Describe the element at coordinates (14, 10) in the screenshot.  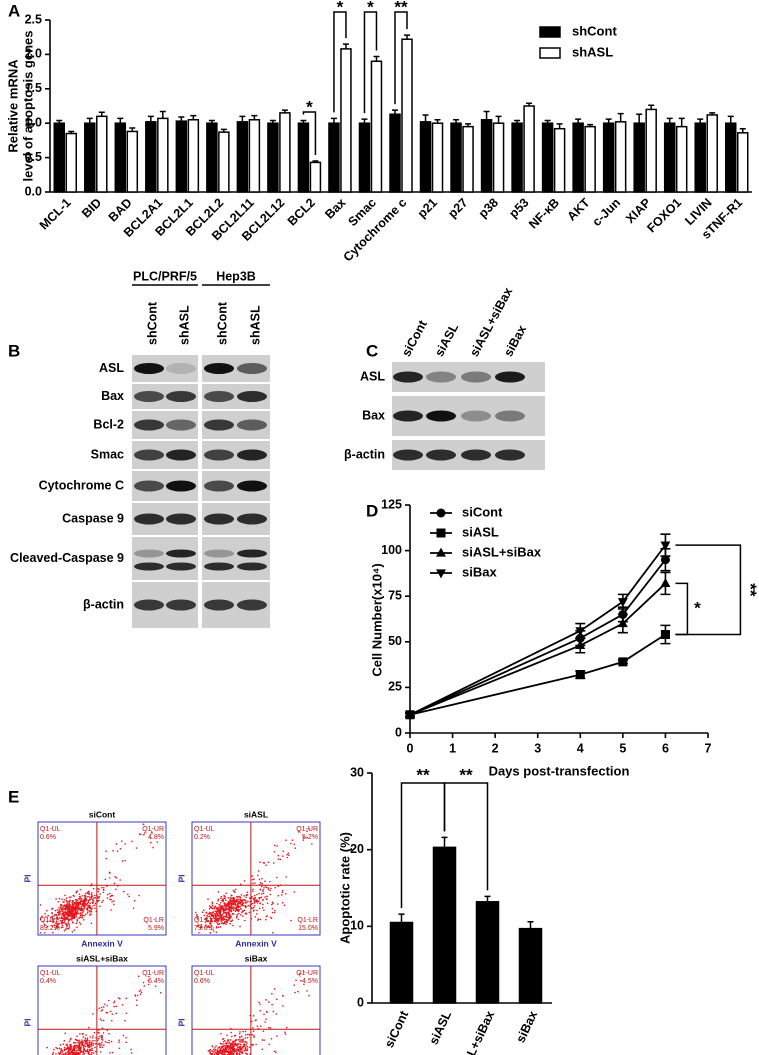
I see `panel-letter: A` at that location.